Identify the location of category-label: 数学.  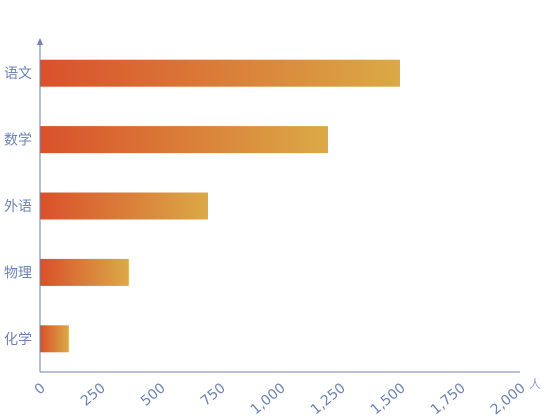
(18, 141).